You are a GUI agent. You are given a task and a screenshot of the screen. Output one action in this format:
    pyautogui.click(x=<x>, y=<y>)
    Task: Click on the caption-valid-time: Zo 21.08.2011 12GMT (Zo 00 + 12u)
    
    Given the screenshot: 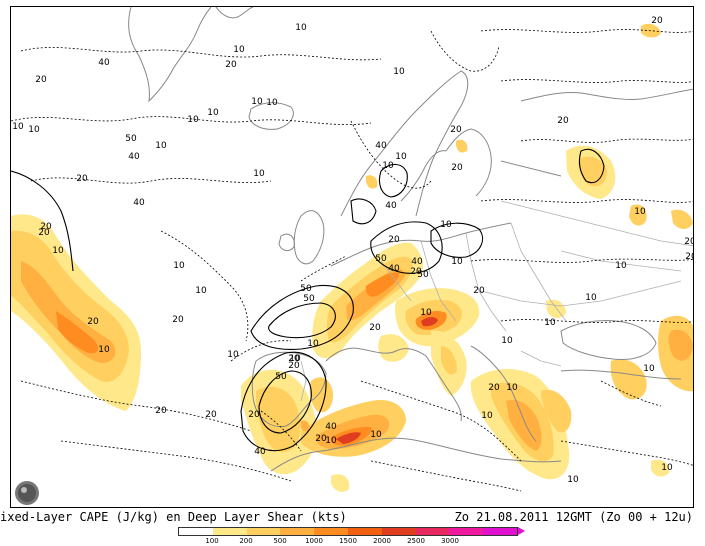 What is the action you would take?
    pyautogui.click(x=573, y=517)
    